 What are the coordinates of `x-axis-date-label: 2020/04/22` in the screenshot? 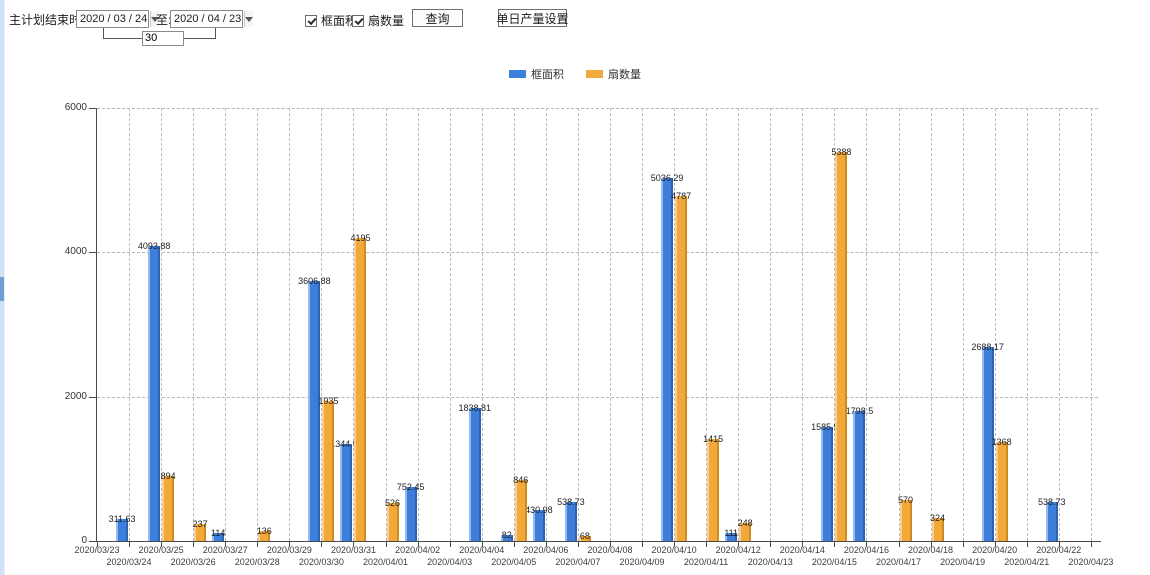 It's located at (1059, 550).